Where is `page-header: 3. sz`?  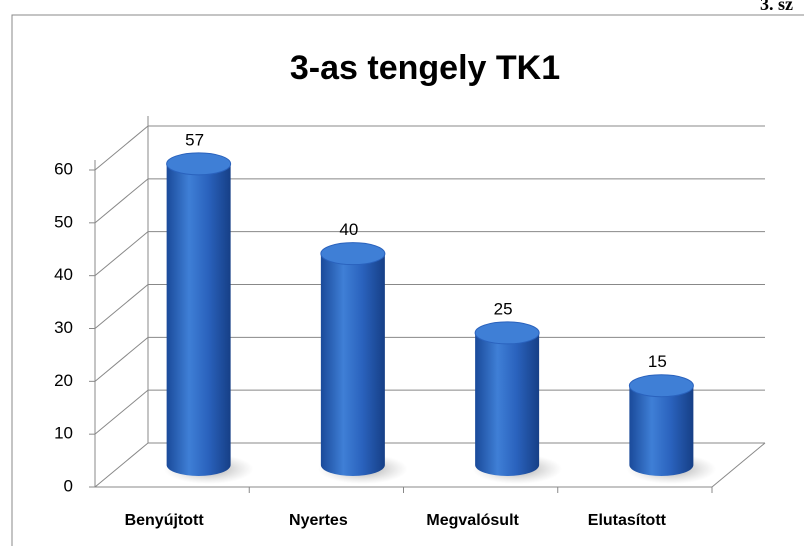 page-header: 3. sz is located at coordinates (776, 7).